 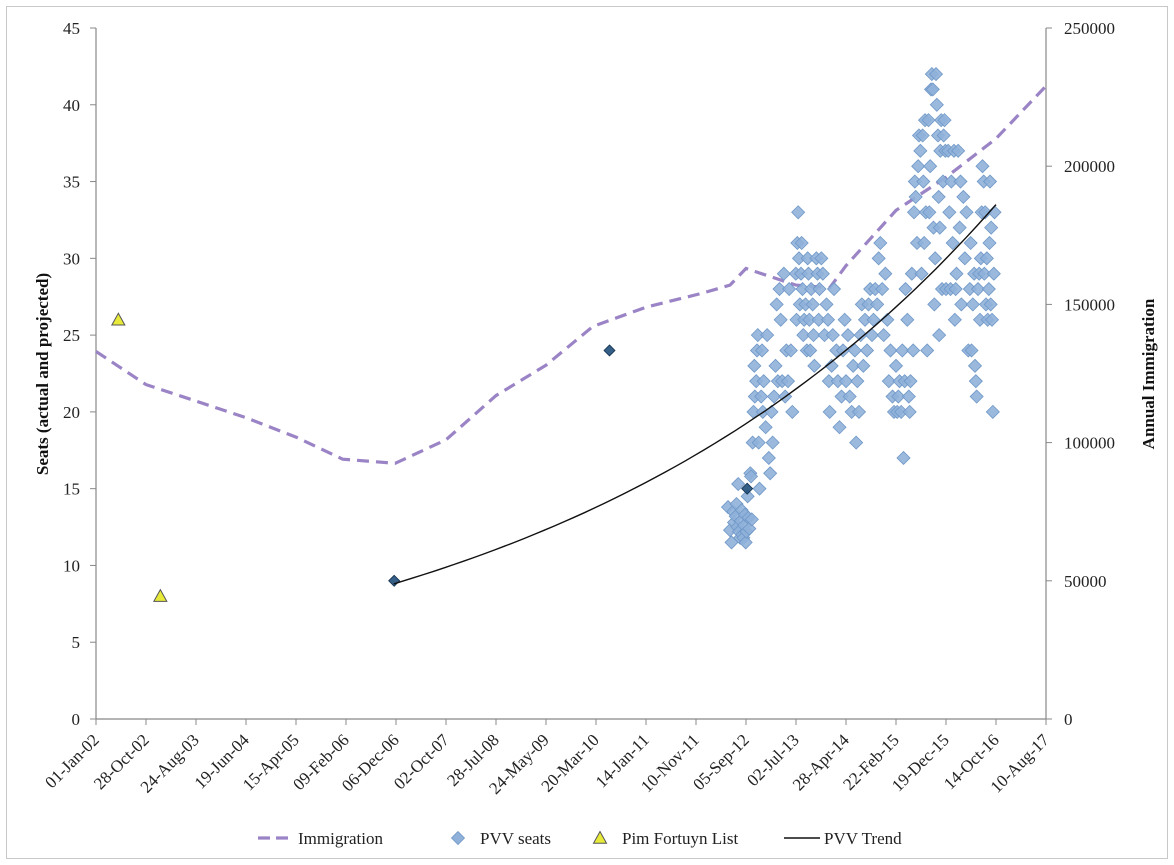 I want to click on y-tick-label: 45, so click(x=71, y=28).